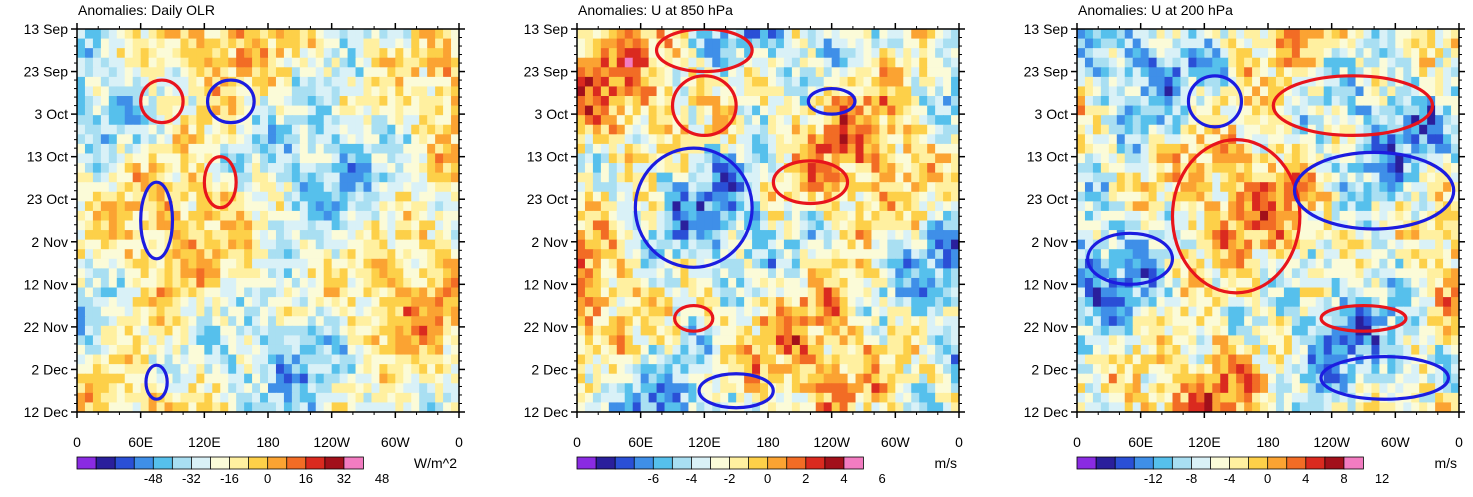 Image resolution: width=1473 pixels, height=497 pixels. What do you see at coordinates (229, 478) in the screenshot?
I see `colorbar-label: -16` at bounding box center [229, 478].